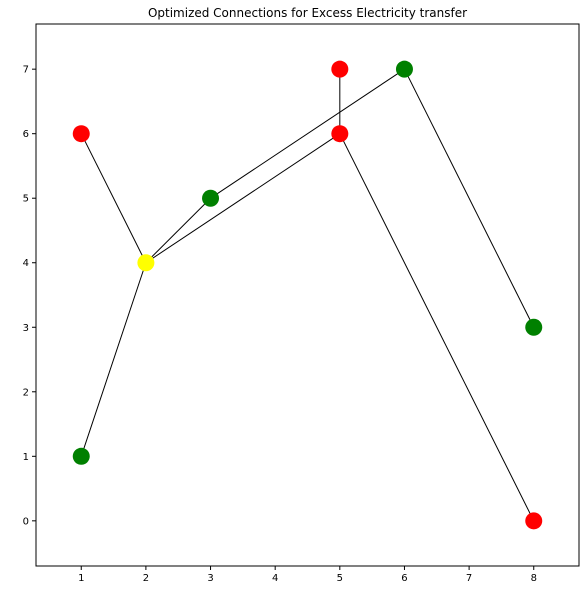  What do you see at coordinates (81, 578) in the screenshot?
I see `x-tick-label: 1` at bounding box center [81, 578].